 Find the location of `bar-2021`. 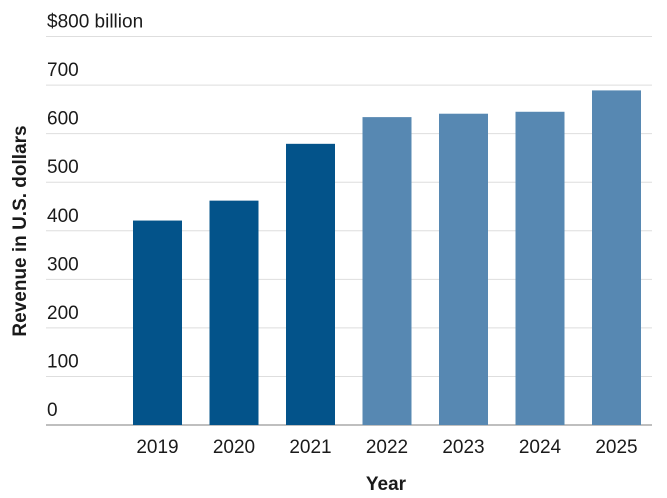

bar-2021 is located at coordinates (310, 284).